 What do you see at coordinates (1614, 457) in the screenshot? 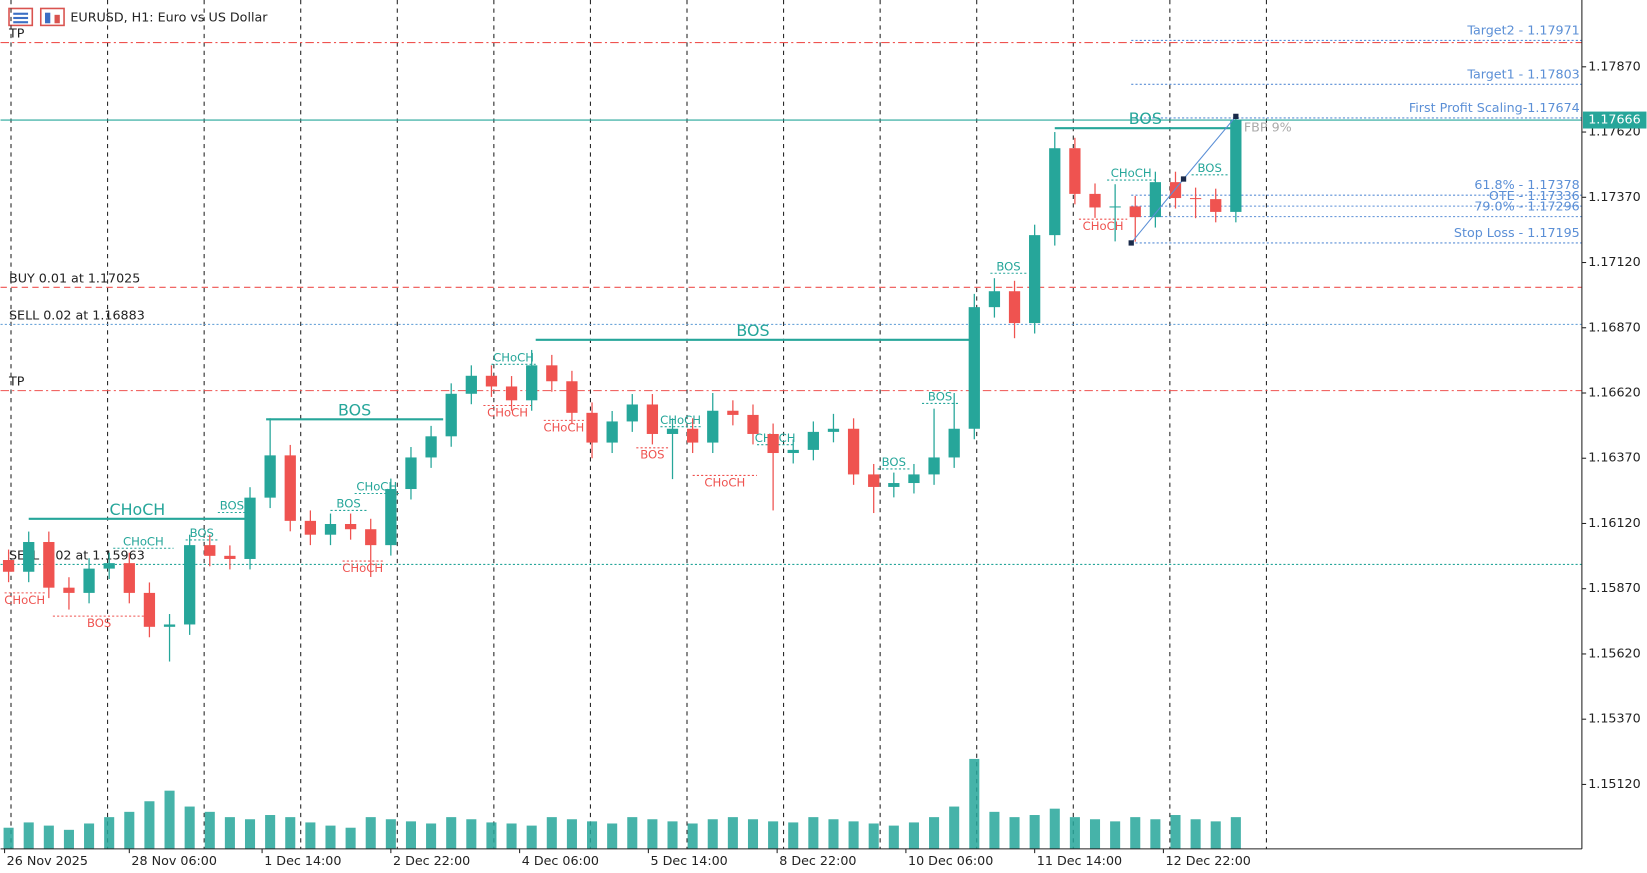
I see `y-tick-label: 1.16370` at bounding box center [1614, 457].